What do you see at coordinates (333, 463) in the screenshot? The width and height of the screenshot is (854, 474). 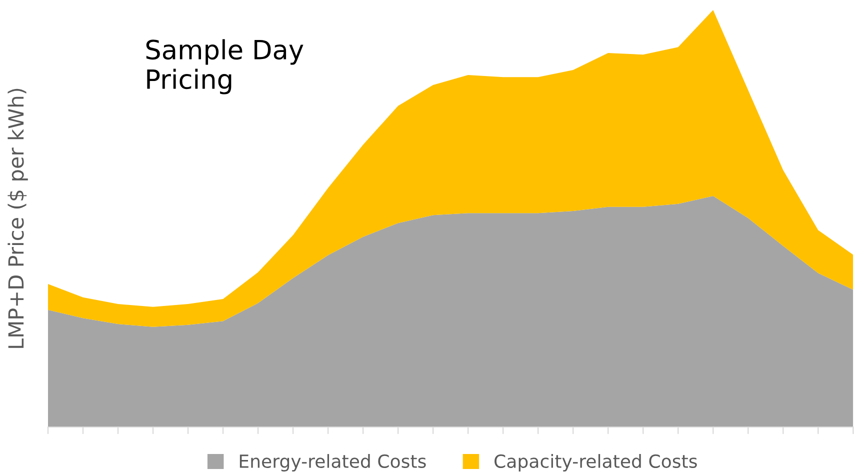 I see `legend-label: Energy-related Costs` at bounding box center [333, 463].